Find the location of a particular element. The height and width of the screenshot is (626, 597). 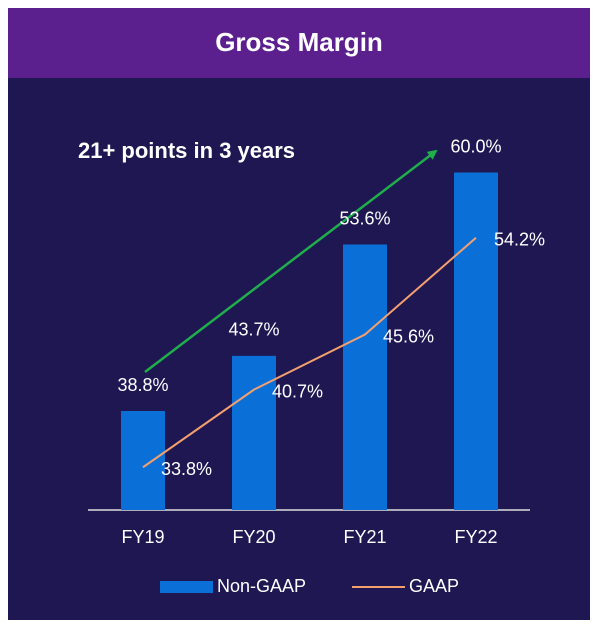

data-label: 40.7% is located at coordinates (297, 391).